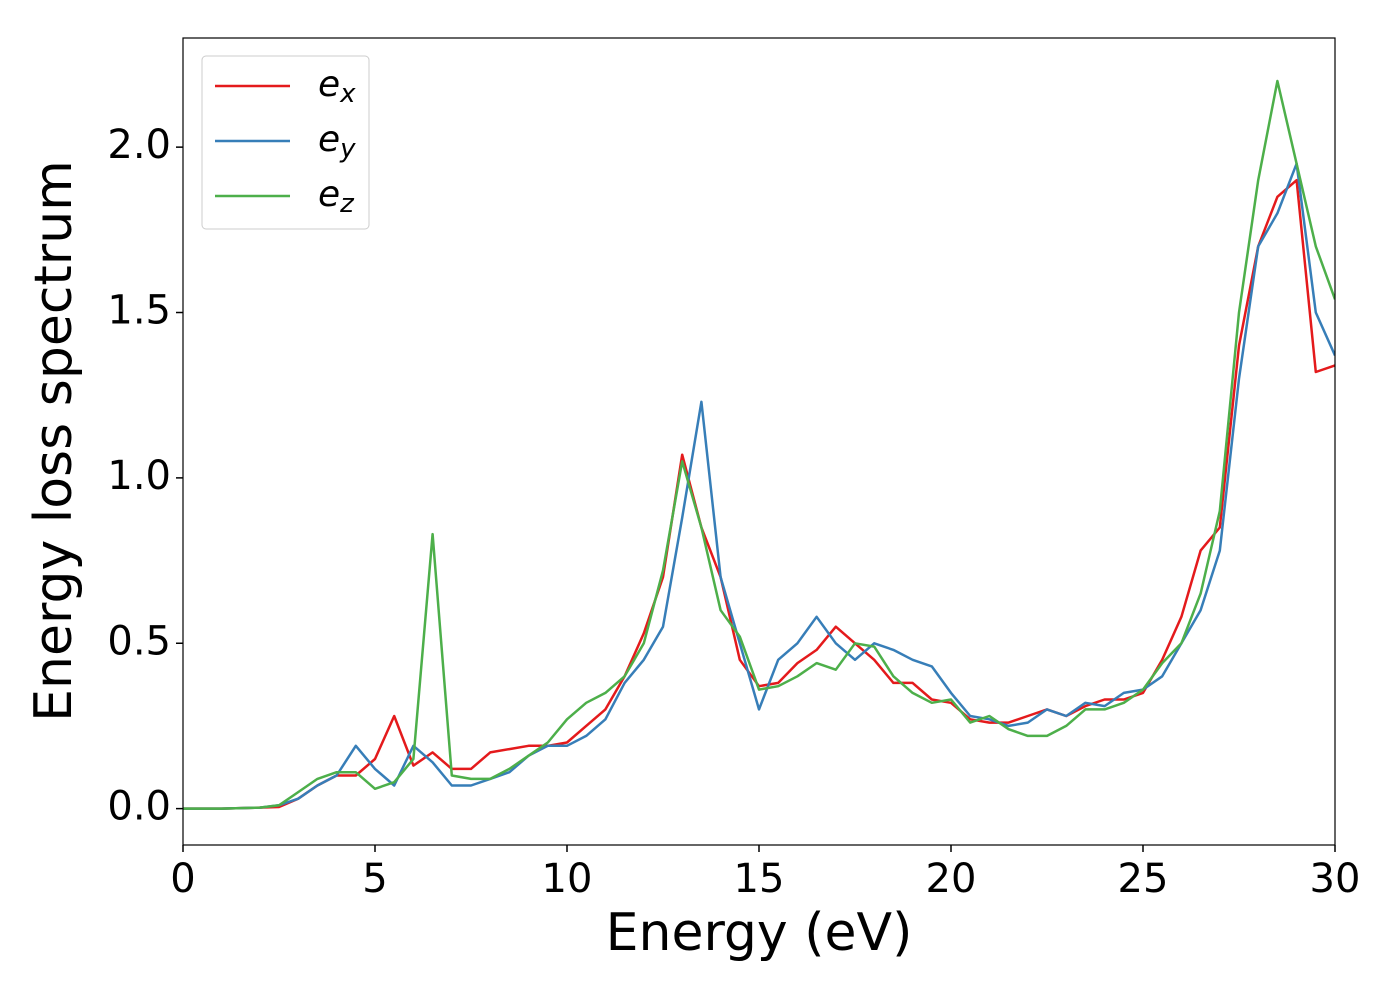  I want to click on y-tick-label: 1.0, so click(139, 476).